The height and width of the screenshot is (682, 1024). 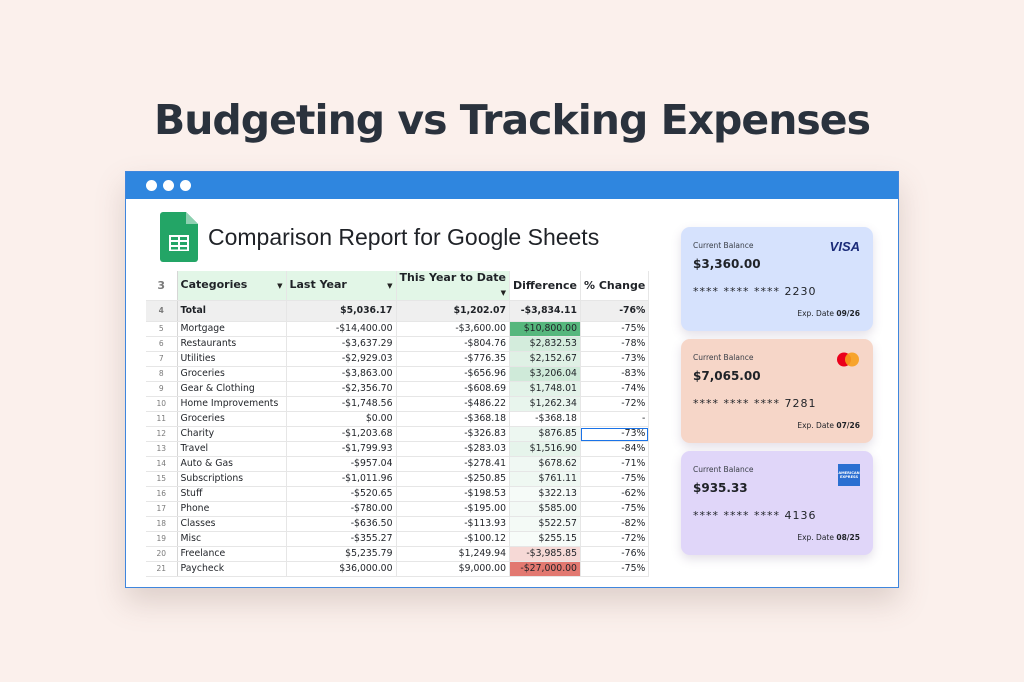 What do you see at coordinates (232, 509) in the screenshot?
I see `category-cell: Phone` at bounding box center [232, 509].